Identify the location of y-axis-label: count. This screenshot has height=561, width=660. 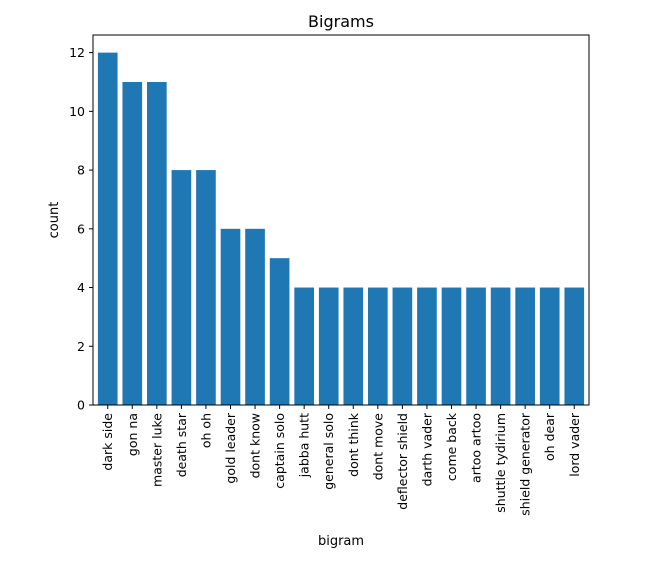
(54, 220).